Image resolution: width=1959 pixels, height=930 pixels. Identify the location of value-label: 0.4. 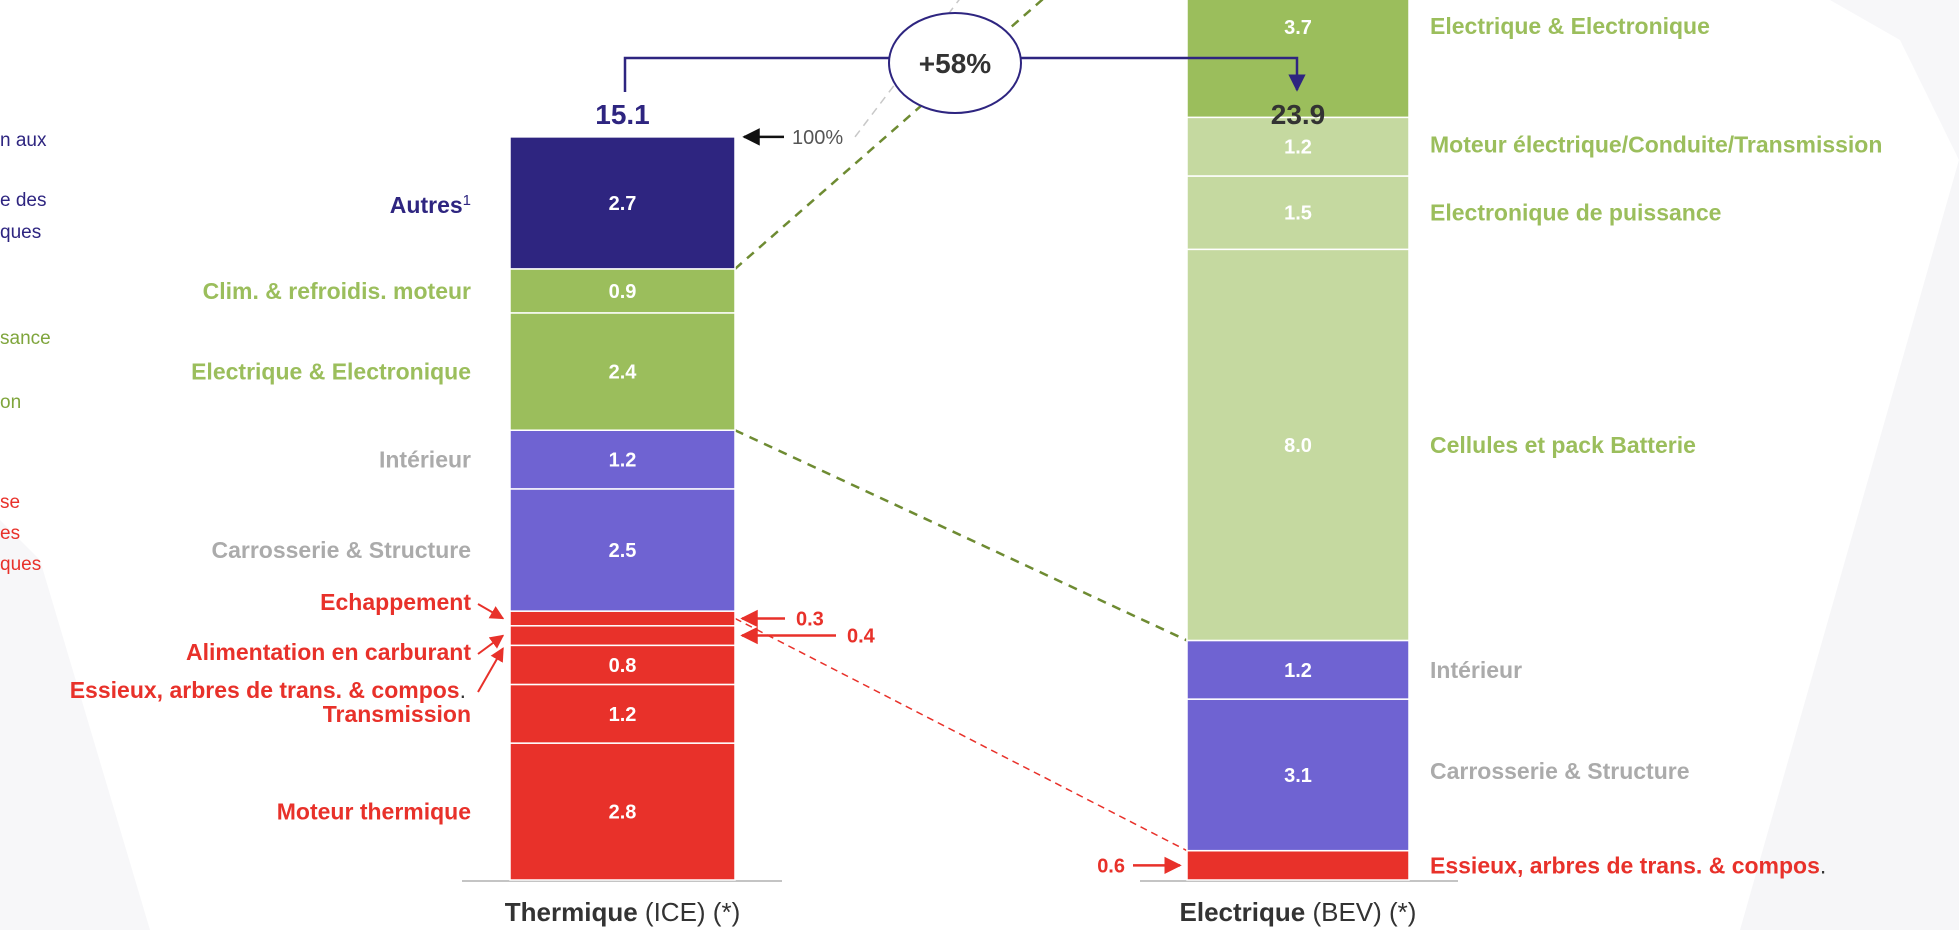
(861, 637).